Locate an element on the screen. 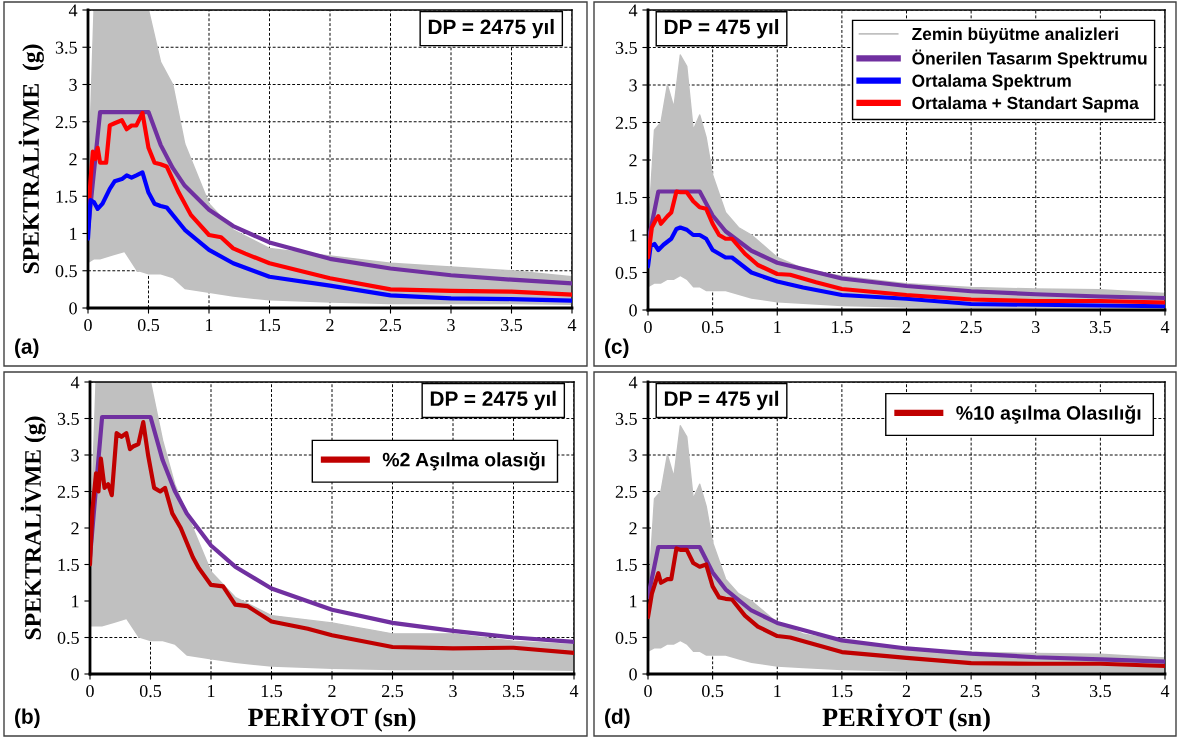 The width and height of the screenshot is (1178, 740). text: (b) is located at coordinates (27, 718).